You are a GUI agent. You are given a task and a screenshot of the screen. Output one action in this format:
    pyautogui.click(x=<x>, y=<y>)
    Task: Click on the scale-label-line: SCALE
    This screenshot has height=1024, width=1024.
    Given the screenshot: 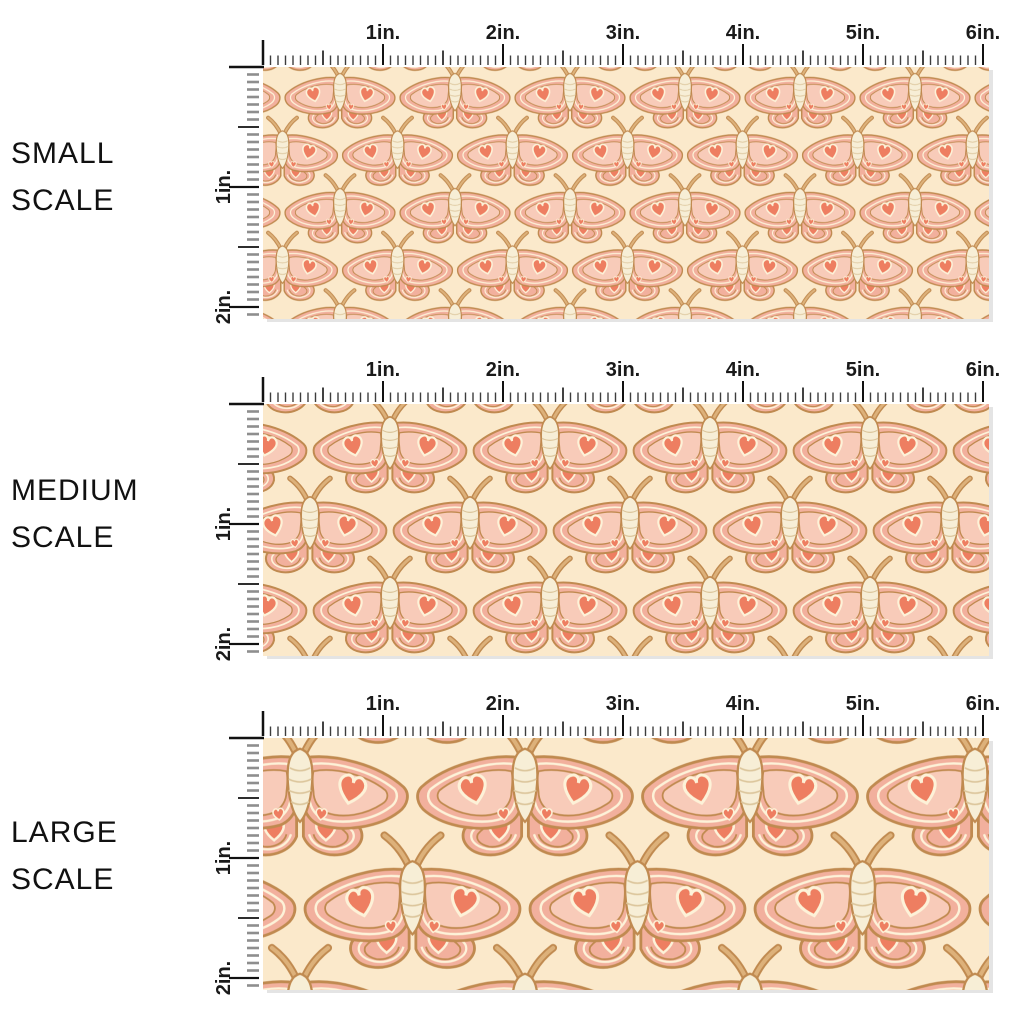 What is the action you would take?
    pyautogui.click(x=63, y=537)
    